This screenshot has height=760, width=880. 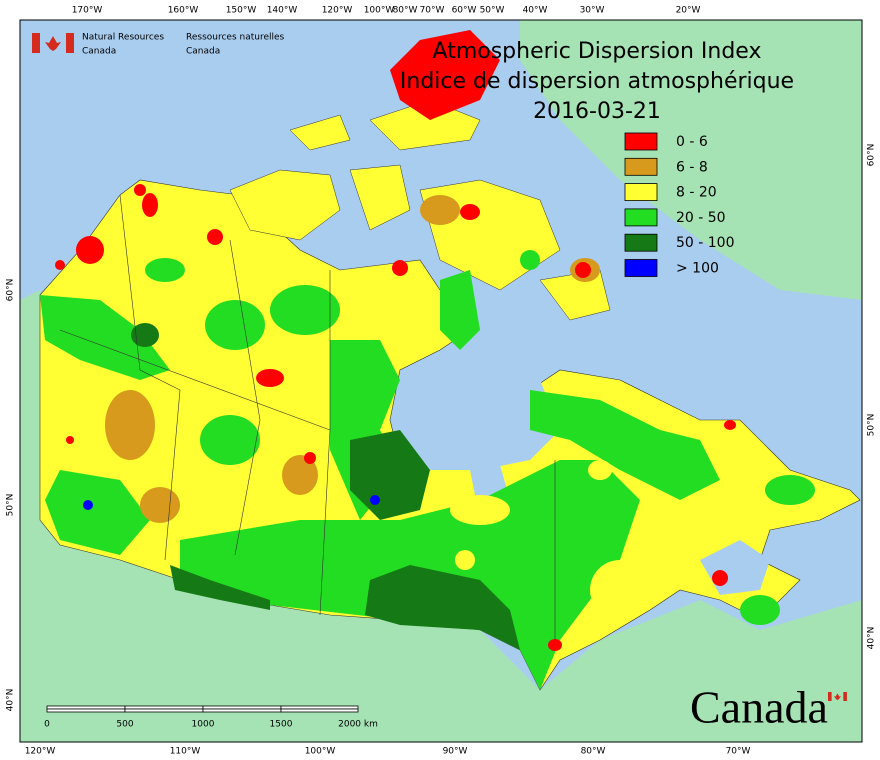 I want to click on title: Atmospheric Dispersion Index, so click(x=597, y=51).